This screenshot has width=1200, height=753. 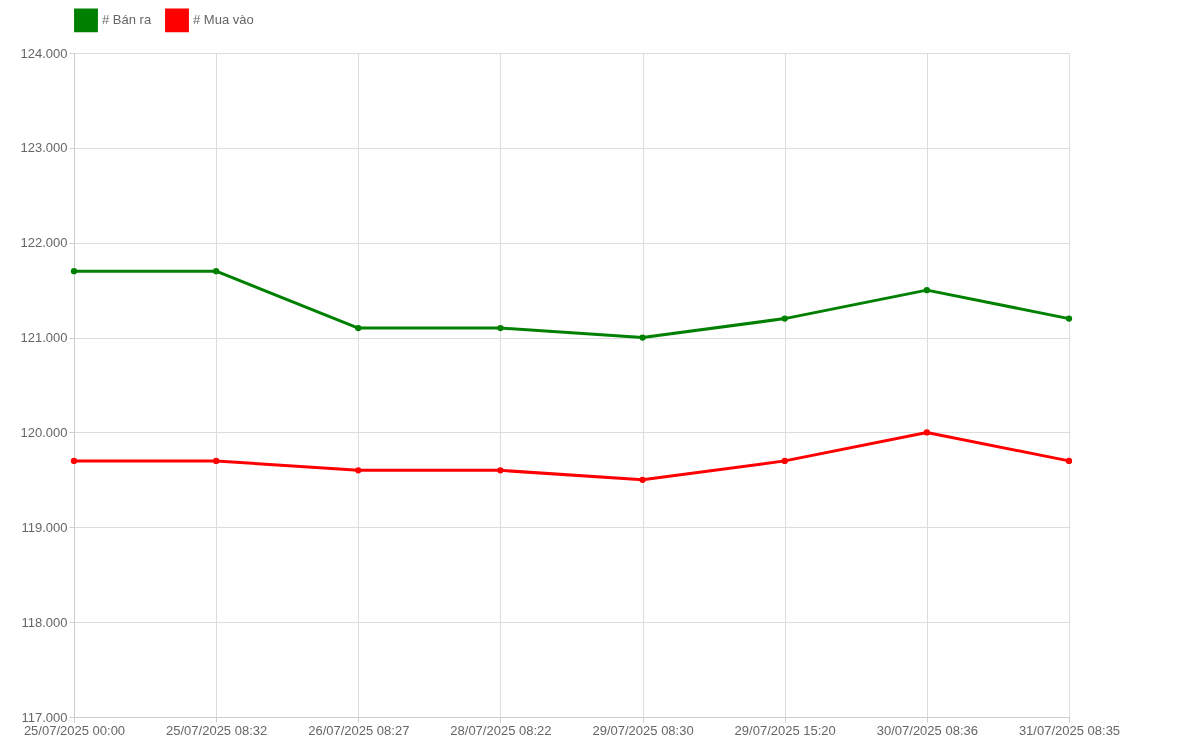 I want to click on y-tick-label: 122.000, so click(x=44, y=243).